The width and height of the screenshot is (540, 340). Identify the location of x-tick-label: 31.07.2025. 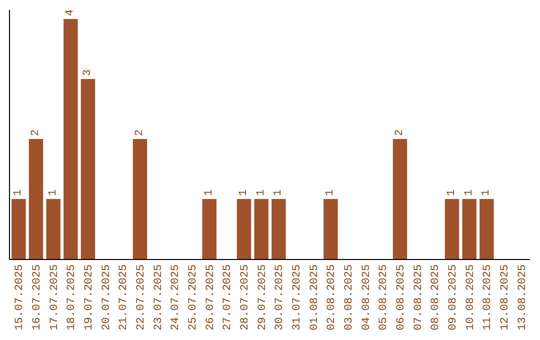
(298, 297).